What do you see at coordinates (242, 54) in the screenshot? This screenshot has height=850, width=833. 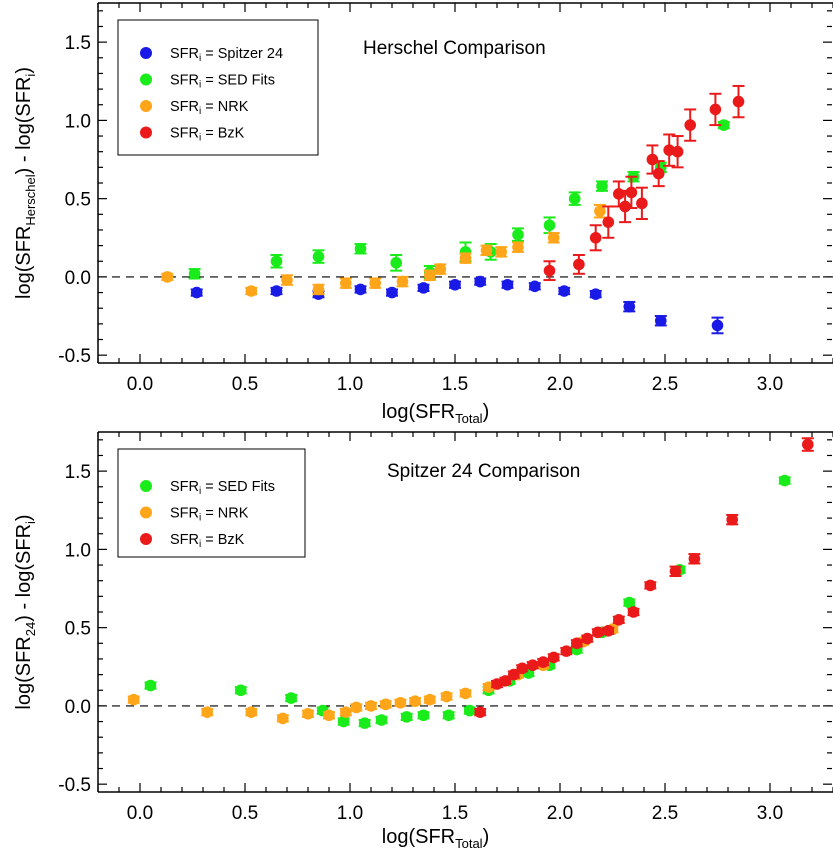 I see `legend-entry-rest: = Spitzer 24` at bounding box center [242, 54].